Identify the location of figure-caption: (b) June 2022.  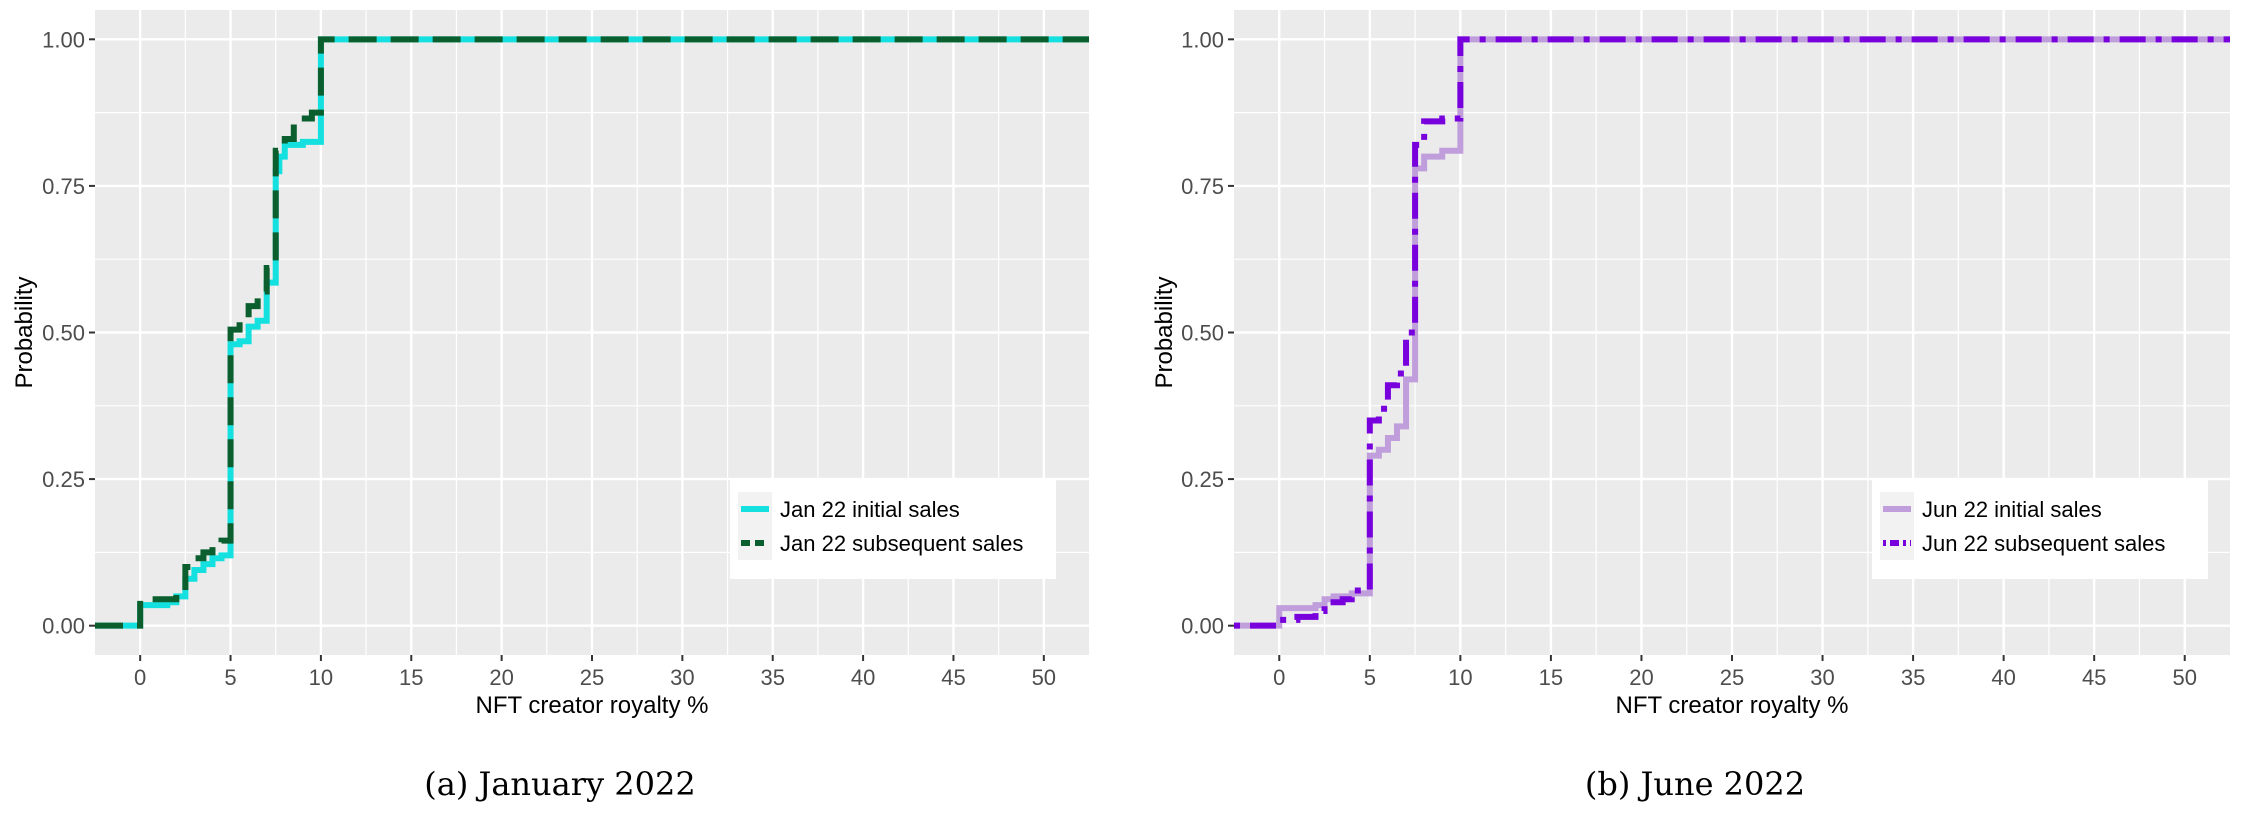
(1695, 784).